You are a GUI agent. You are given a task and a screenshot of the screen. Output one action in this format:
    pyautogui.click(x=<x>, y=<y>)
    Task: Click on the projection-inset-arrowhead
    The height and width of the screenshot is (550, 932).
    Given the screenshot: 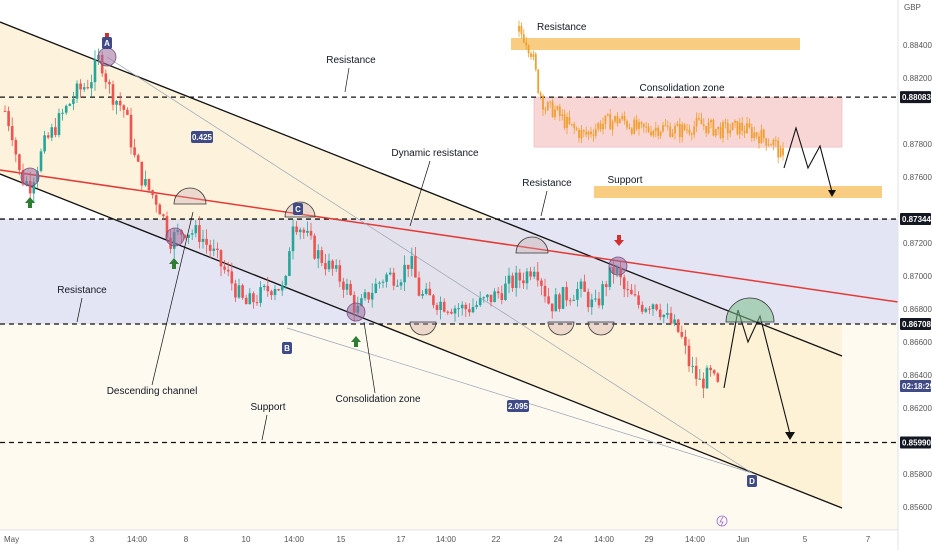 What is the action you would take?
    pyautogui.click(x=832, y=193)
    